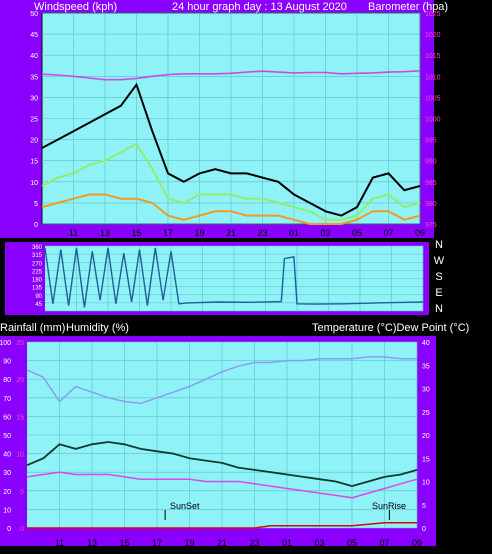 The height and width of the screenshot is (554, 492). I want to click on temp-x-tick-label: 19, so click(189, 543).